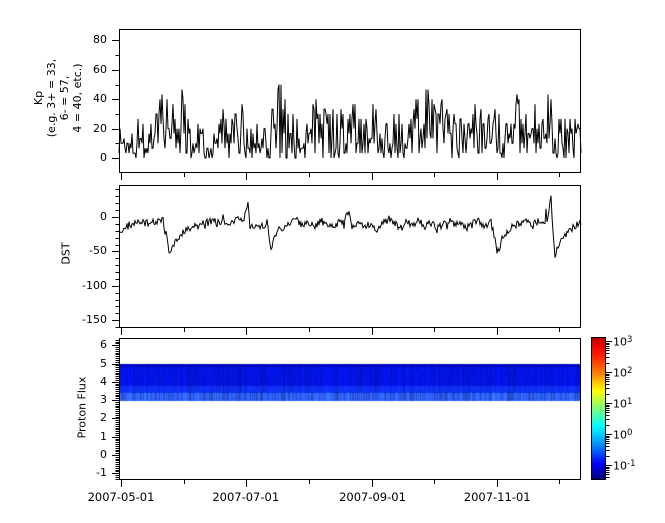  What do you see at coordinates (630, 371) in the screenshot?
I see `colorbar-tick-exponent: 2` at bounding box center [630, 371].